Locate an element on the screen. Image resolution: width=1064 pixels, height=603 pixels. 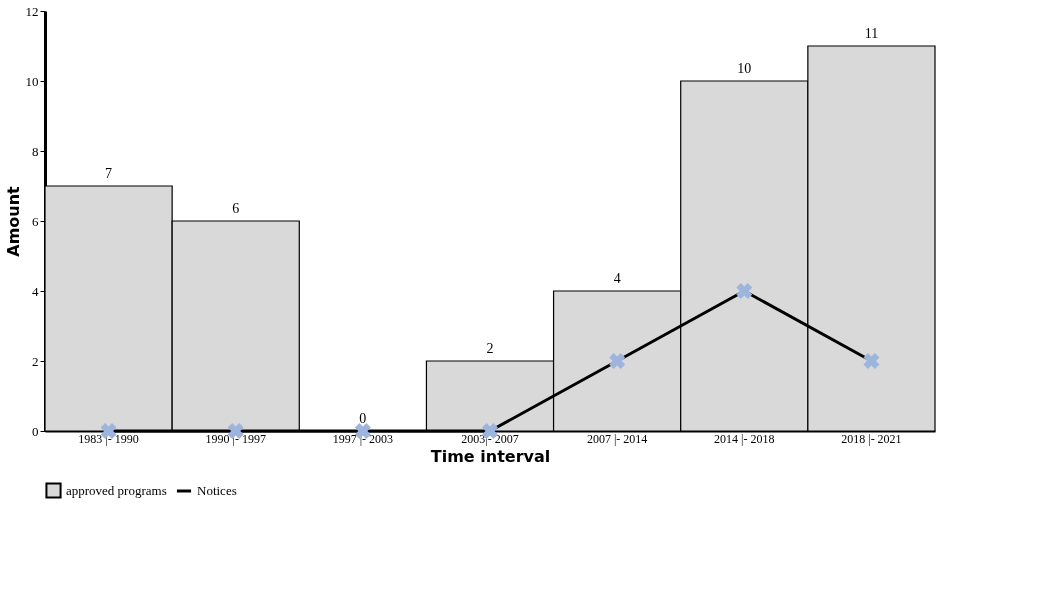
data-label: 0 is located at coordinates (363, 418).